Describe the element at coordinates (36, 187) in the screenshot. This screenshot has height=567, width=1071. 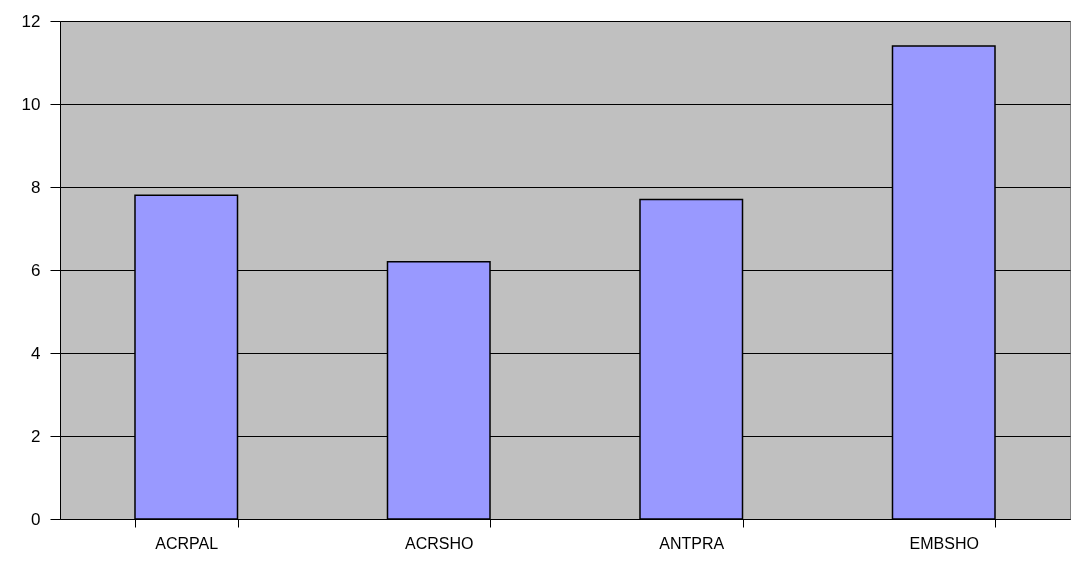
I see `y-tick-label: 8` at that location.